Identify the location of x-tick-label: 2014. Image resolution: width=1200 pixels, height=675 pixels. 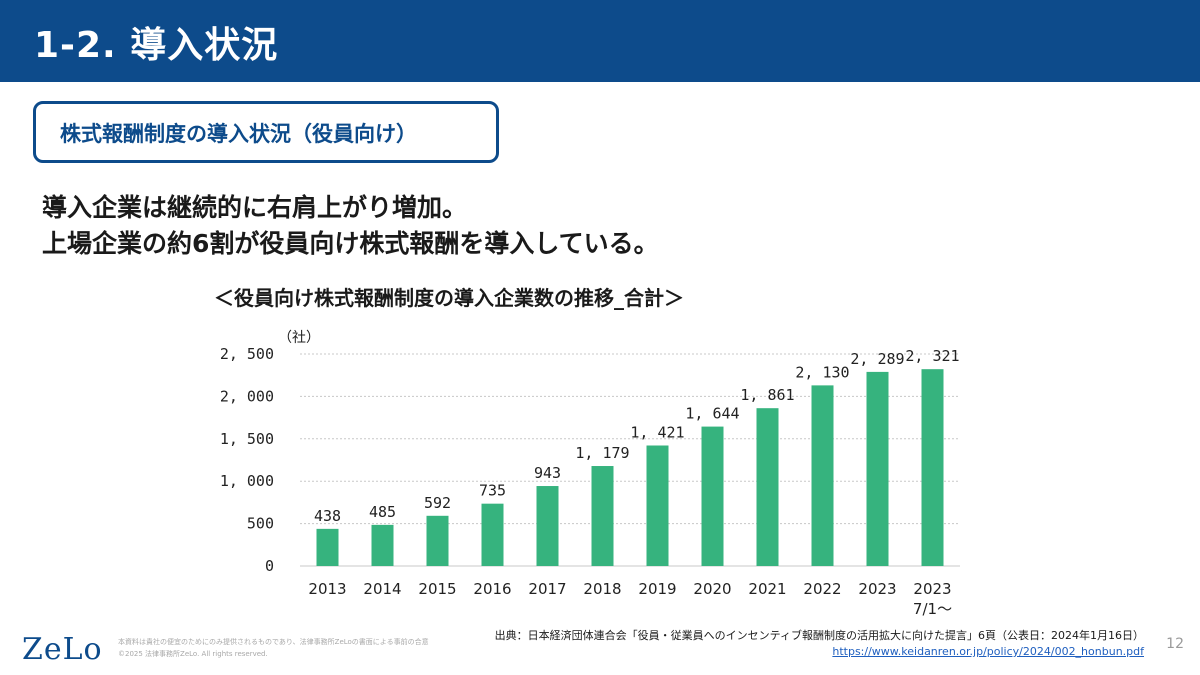
(382, 589).